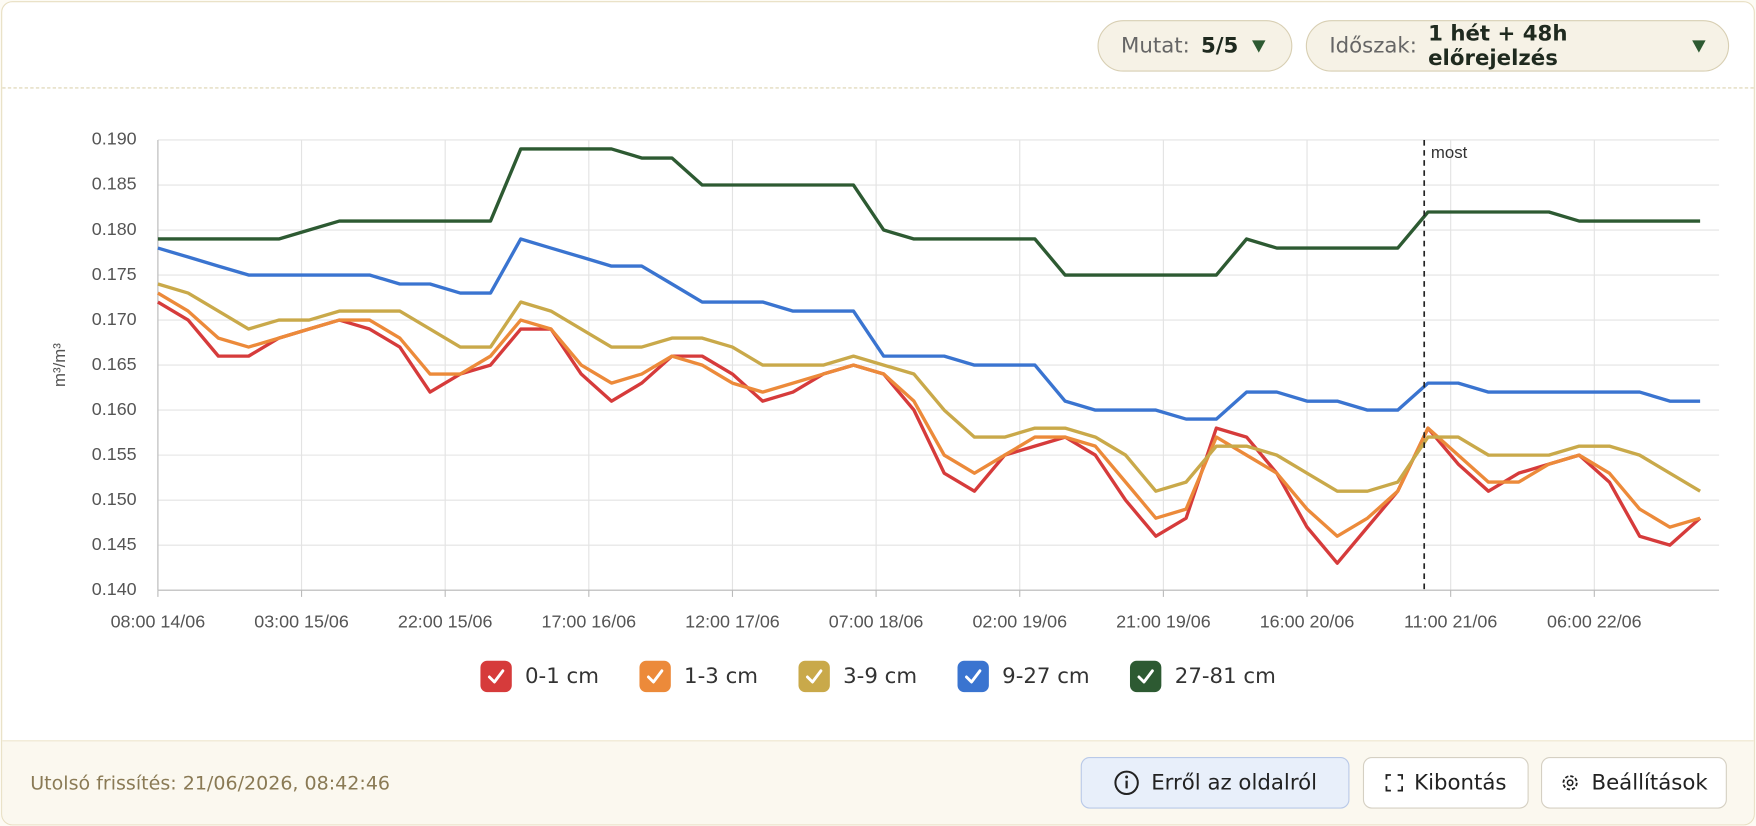 This screenshot has width=1756, height=826. I want to click on y-tick-label: 0.145, so click(114, 544).